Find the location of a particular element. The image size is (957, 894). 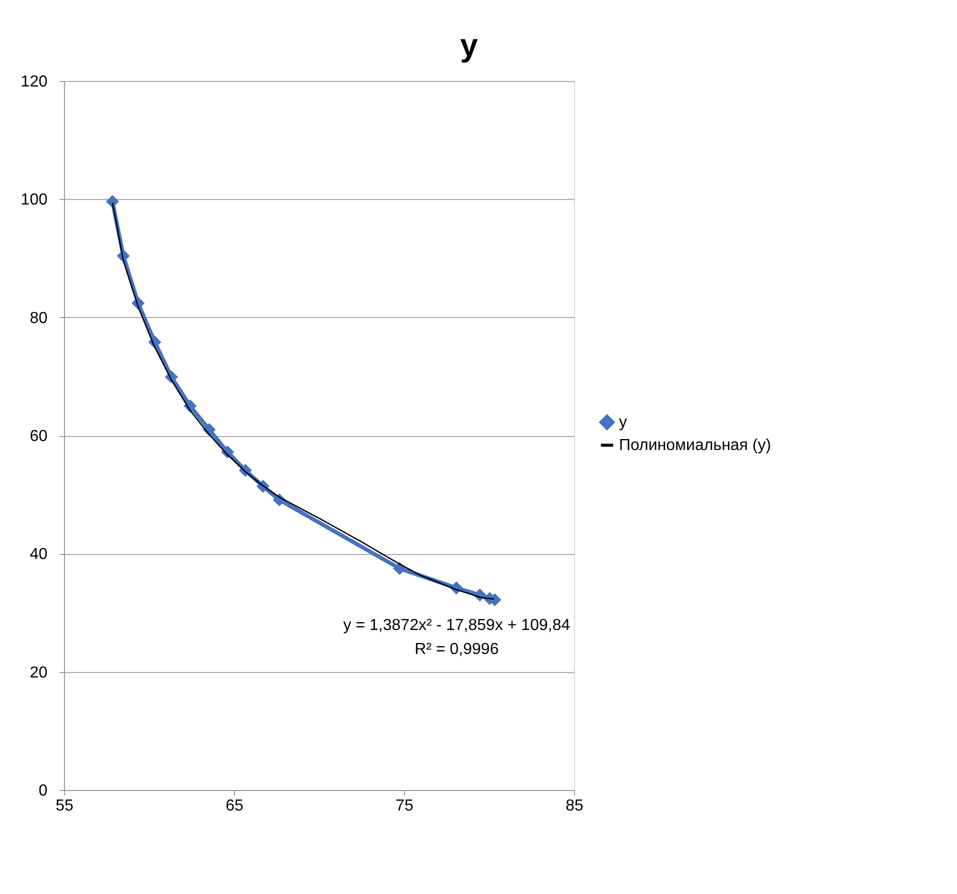

legend-label: y is located at coordinates (623, 423).